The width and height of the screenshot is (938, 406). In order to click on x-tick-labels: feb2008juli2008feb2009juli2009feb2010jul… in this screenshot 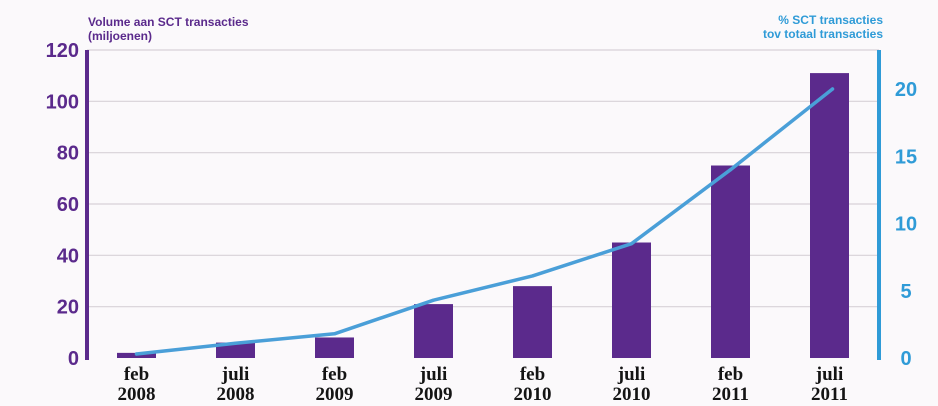, I will do `click(483, 384)`.